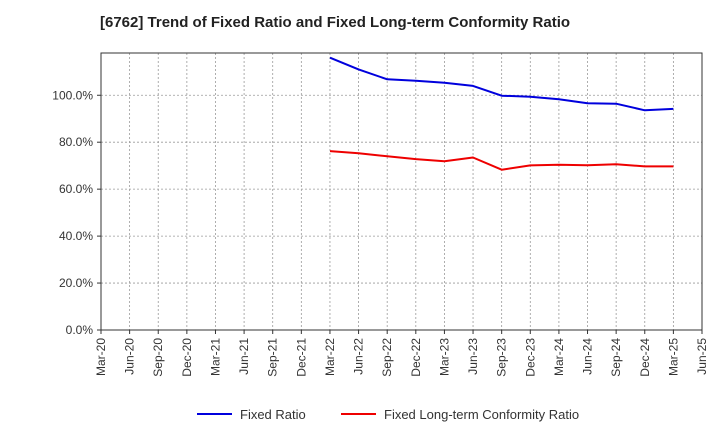  Describe the element at coordinates (645, 357) in the screenshot. I see `x-tick-label: Dec-24` at that location.